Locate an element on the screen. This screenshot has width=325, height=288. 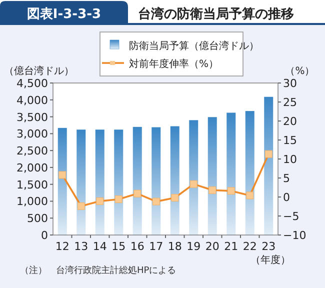
y2tick: 25 is located at coordinates (290, 102).